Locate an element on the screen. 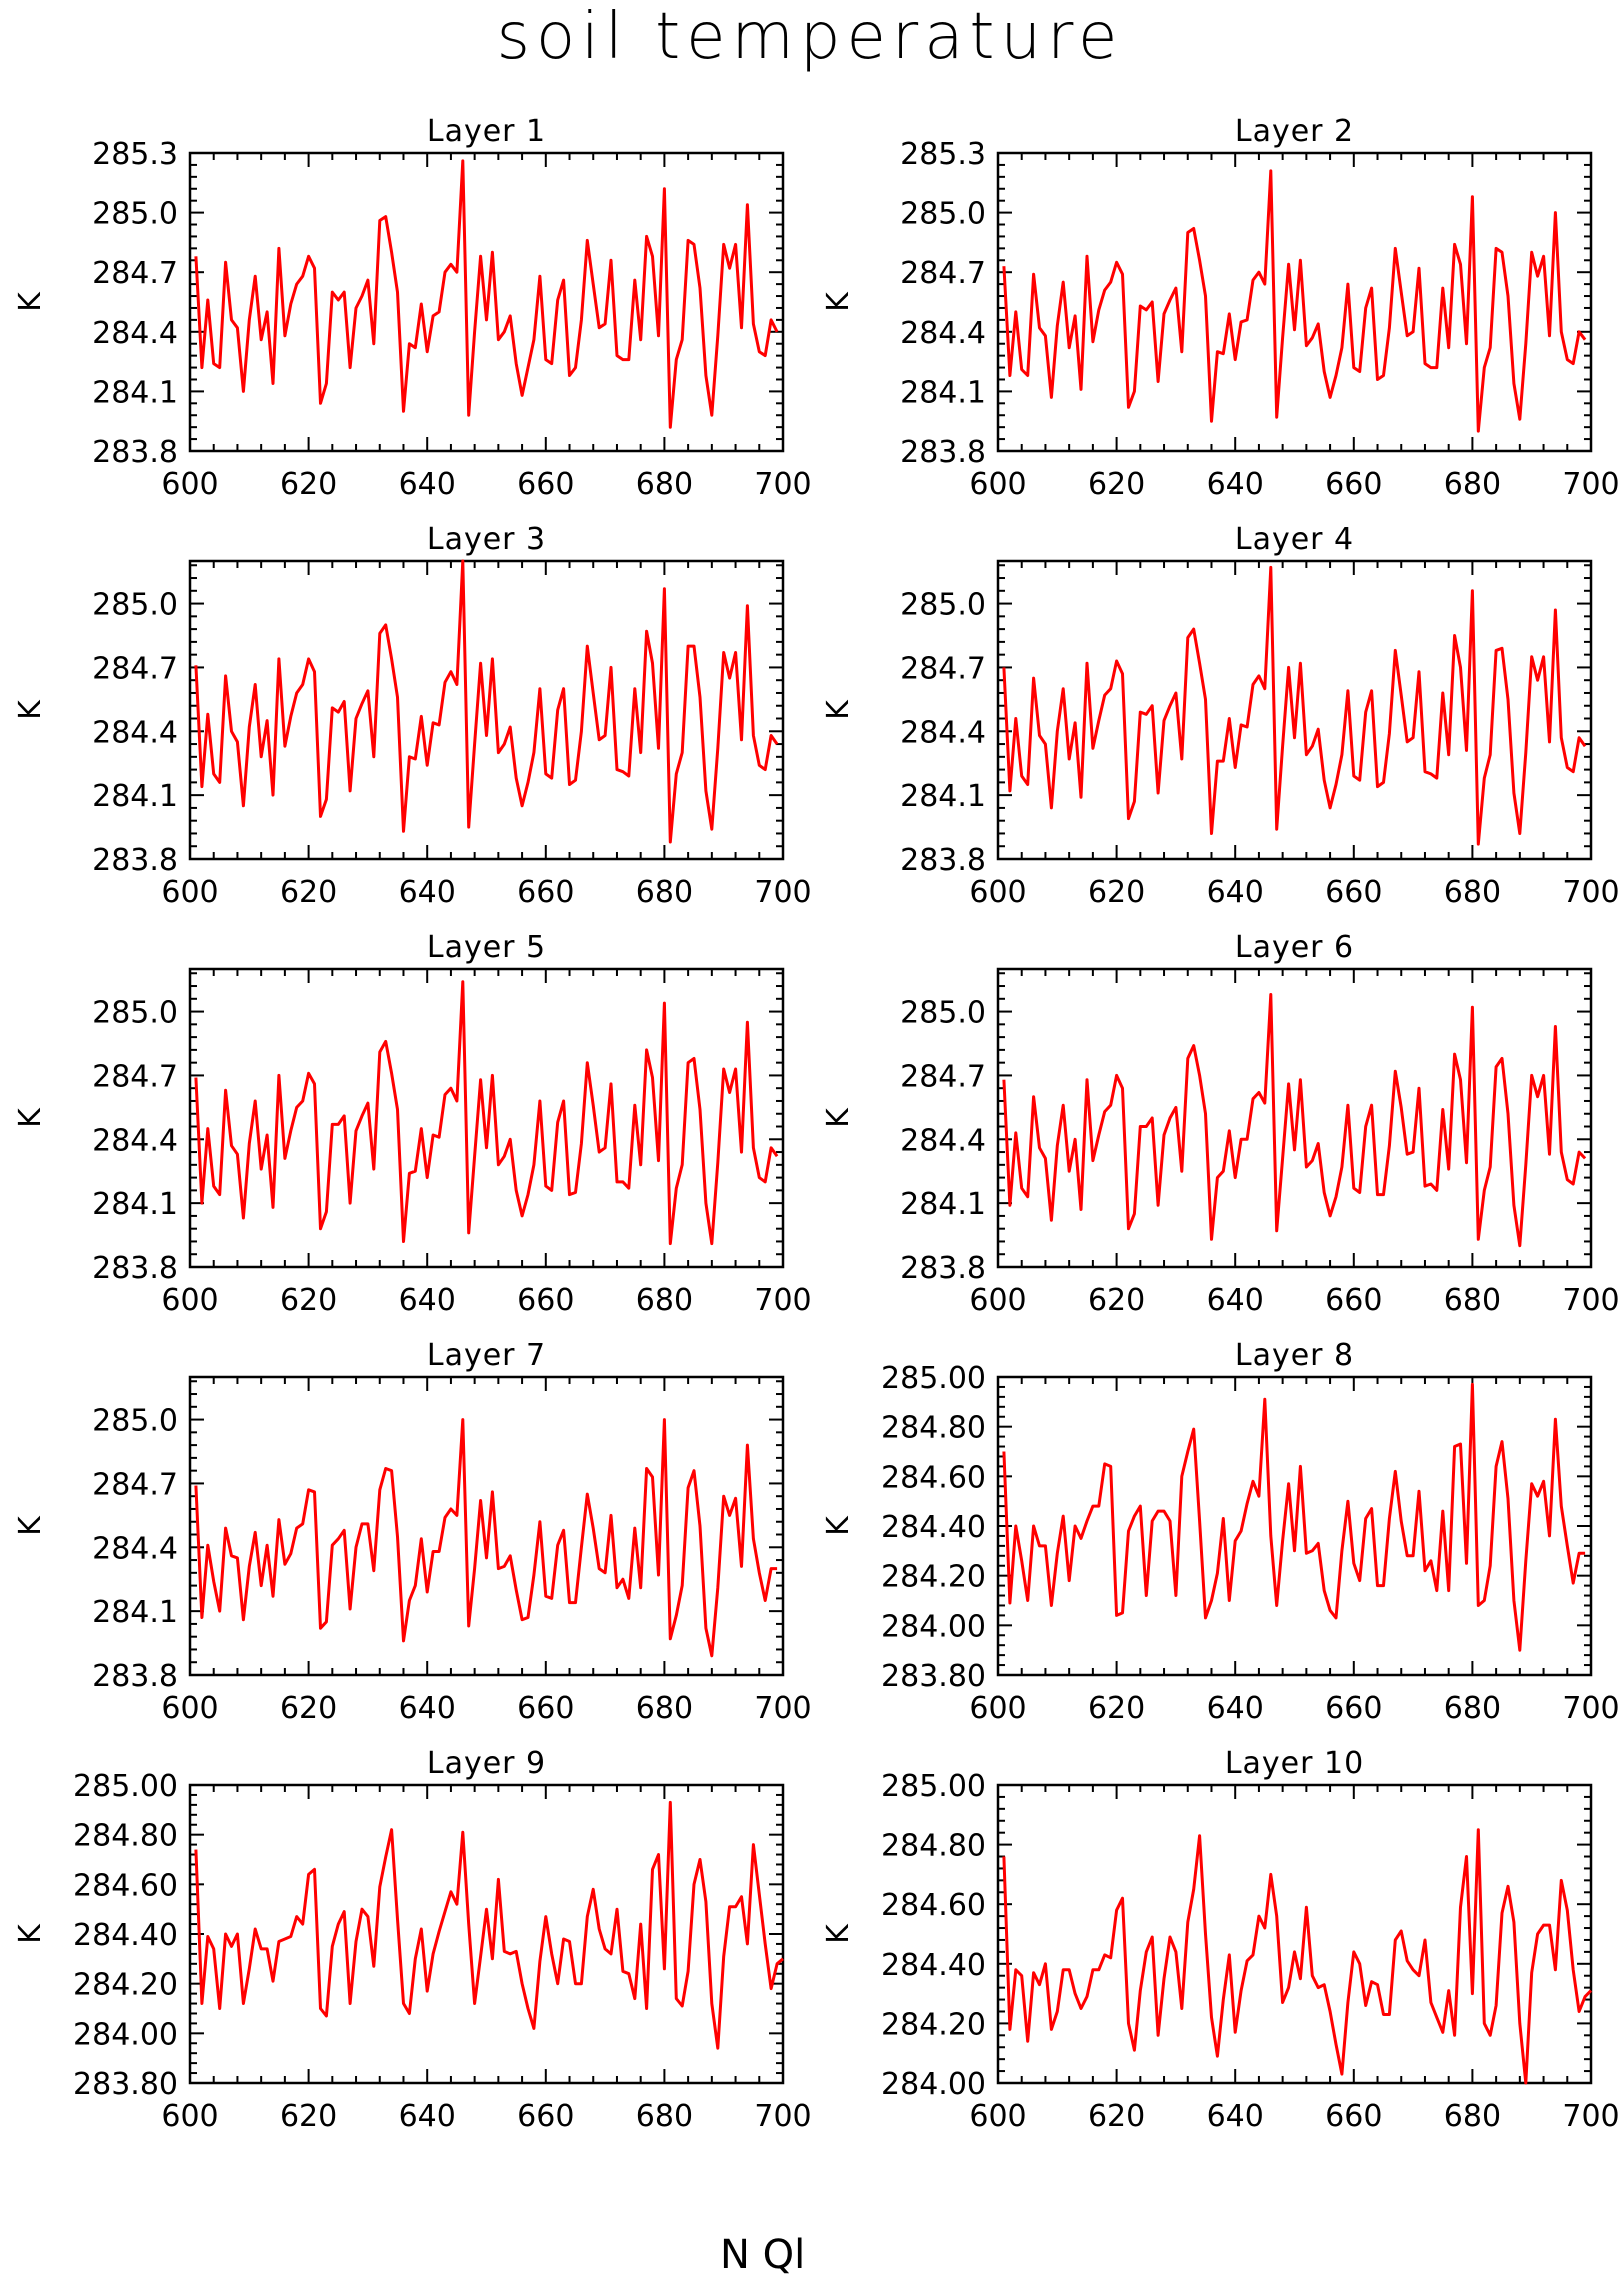 The image size is (1620, 2278). y-tick-label: 284.60 is located at coordinates (125, 1885).